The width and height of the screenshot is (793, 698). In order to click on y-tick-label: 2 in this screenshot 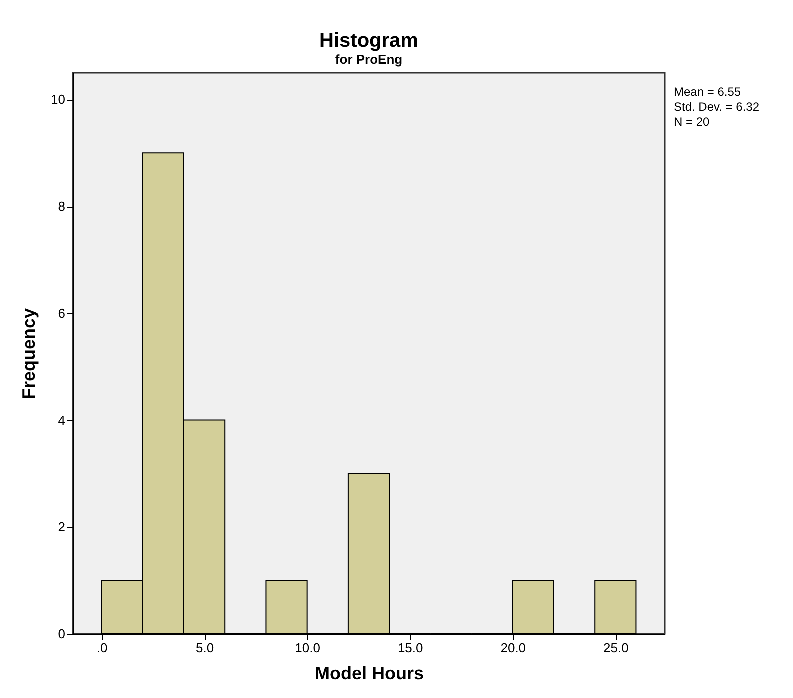, I will do `click(62, 527)`.